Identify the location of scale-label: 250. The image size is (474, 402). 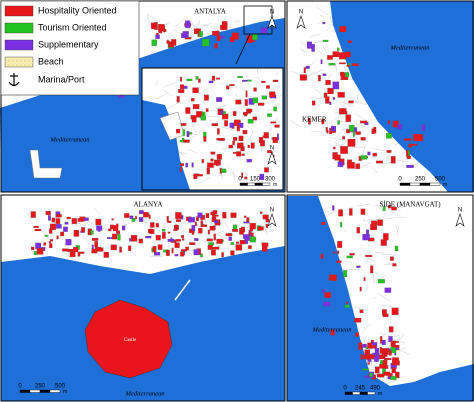
(40, 387).